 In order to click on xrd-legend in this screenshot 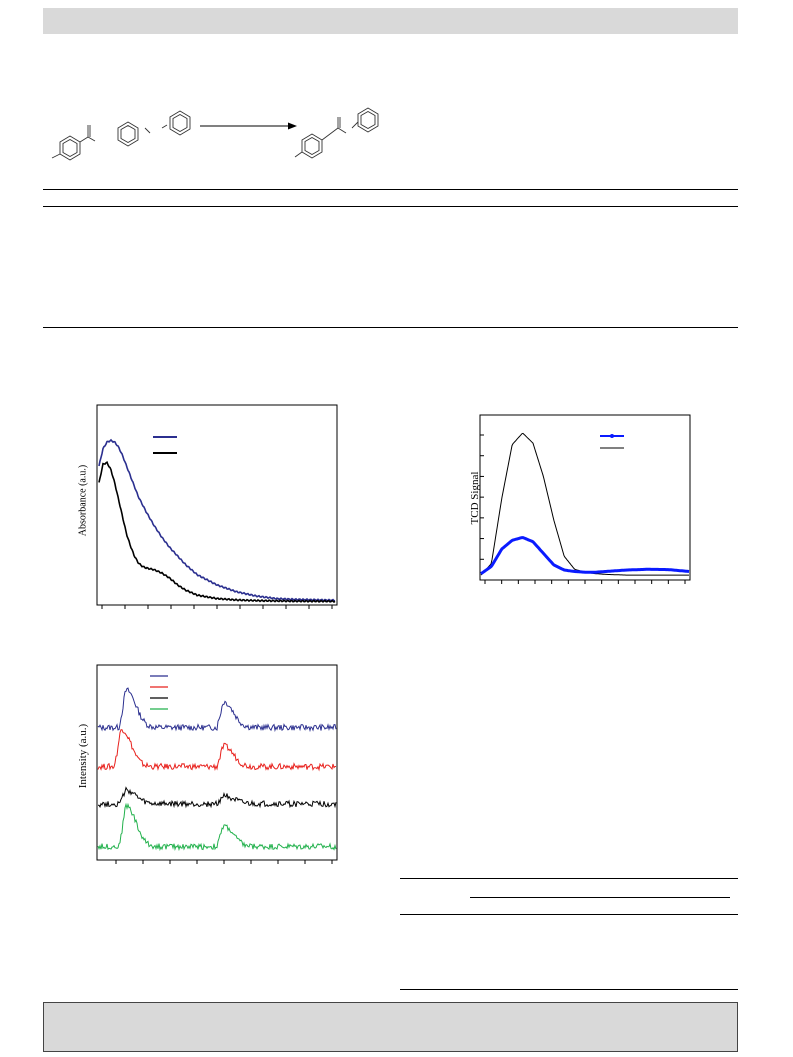, I will do `click(159, 692)`.